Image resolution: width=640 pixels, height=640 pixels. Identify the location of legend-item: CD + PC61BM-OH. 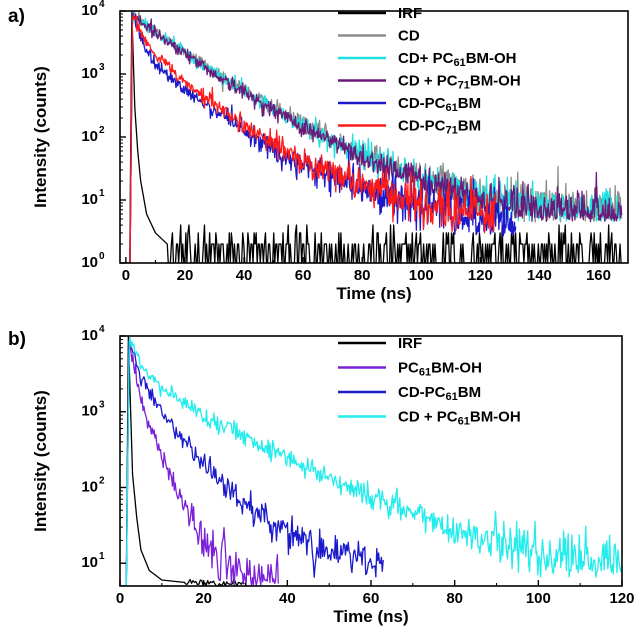
(429, 418).